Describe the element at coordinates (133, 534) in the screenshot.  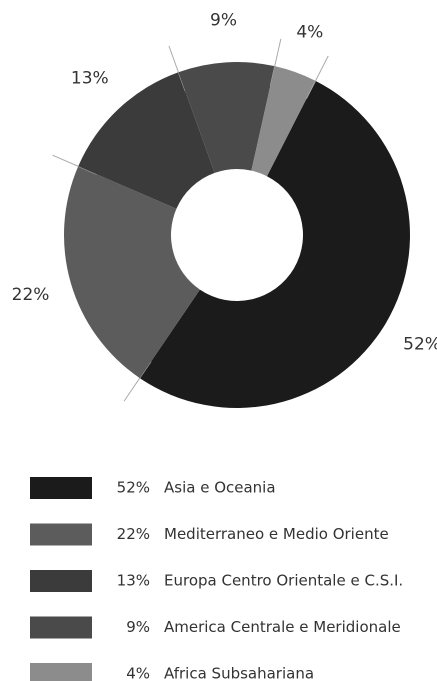
I see `legend-value: 22%` at that location.